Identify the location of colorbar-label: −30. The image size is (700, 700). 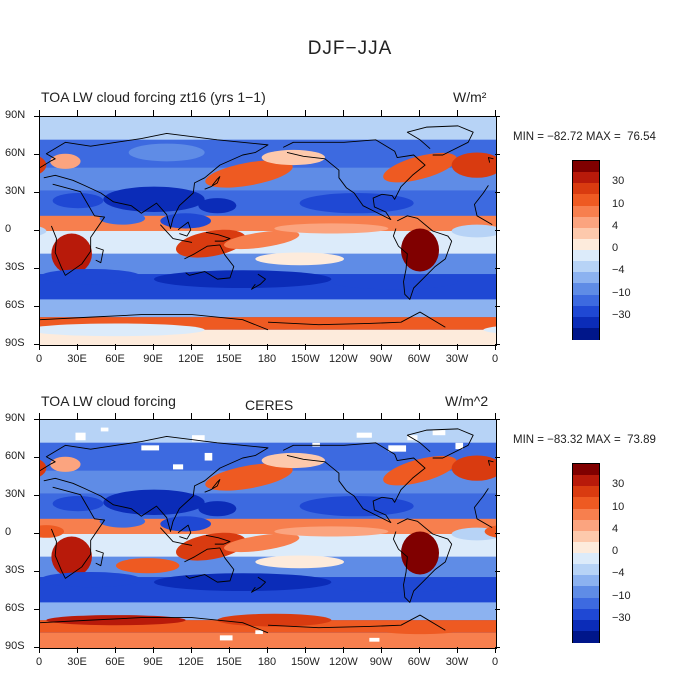
(621, 314).